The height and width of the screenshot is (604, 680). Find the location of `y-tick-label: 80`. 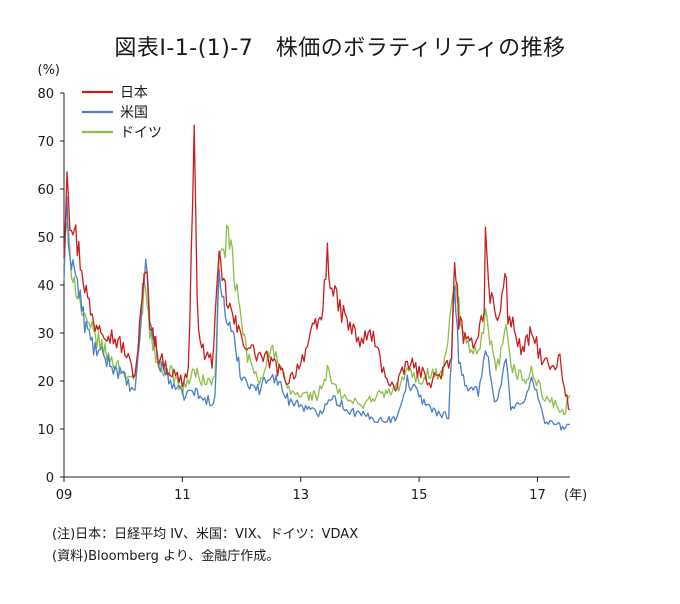

y-tick-label: 80 is located at coordinates (45, 94).